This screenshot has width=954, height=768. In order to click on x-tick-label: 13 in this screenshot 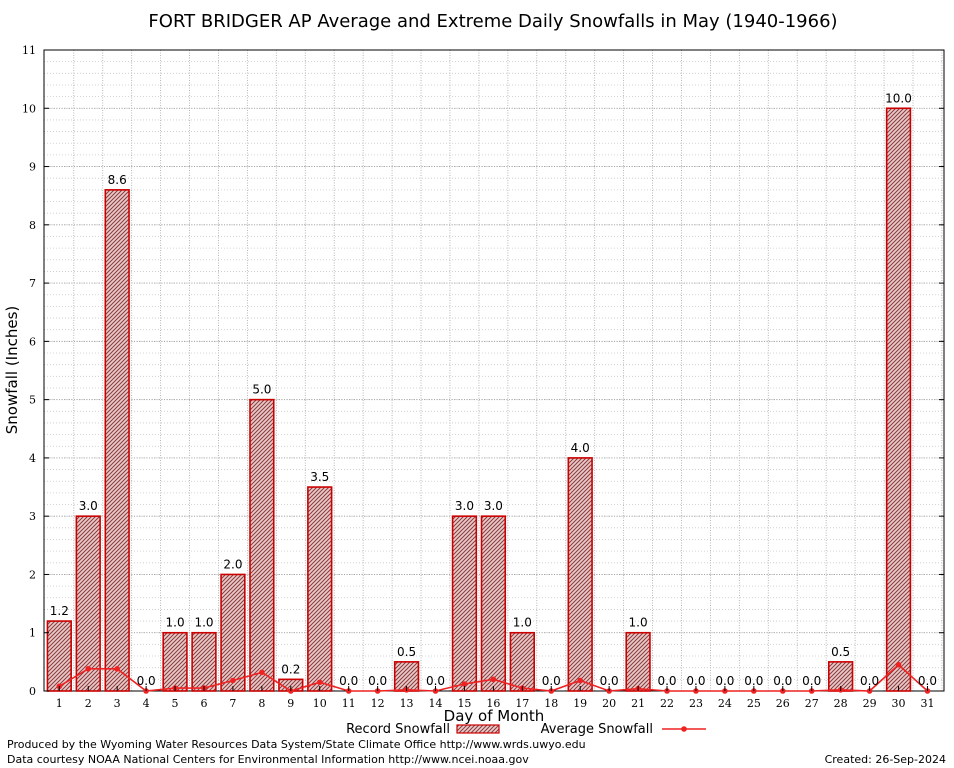, I will do `click(407, 703)`.